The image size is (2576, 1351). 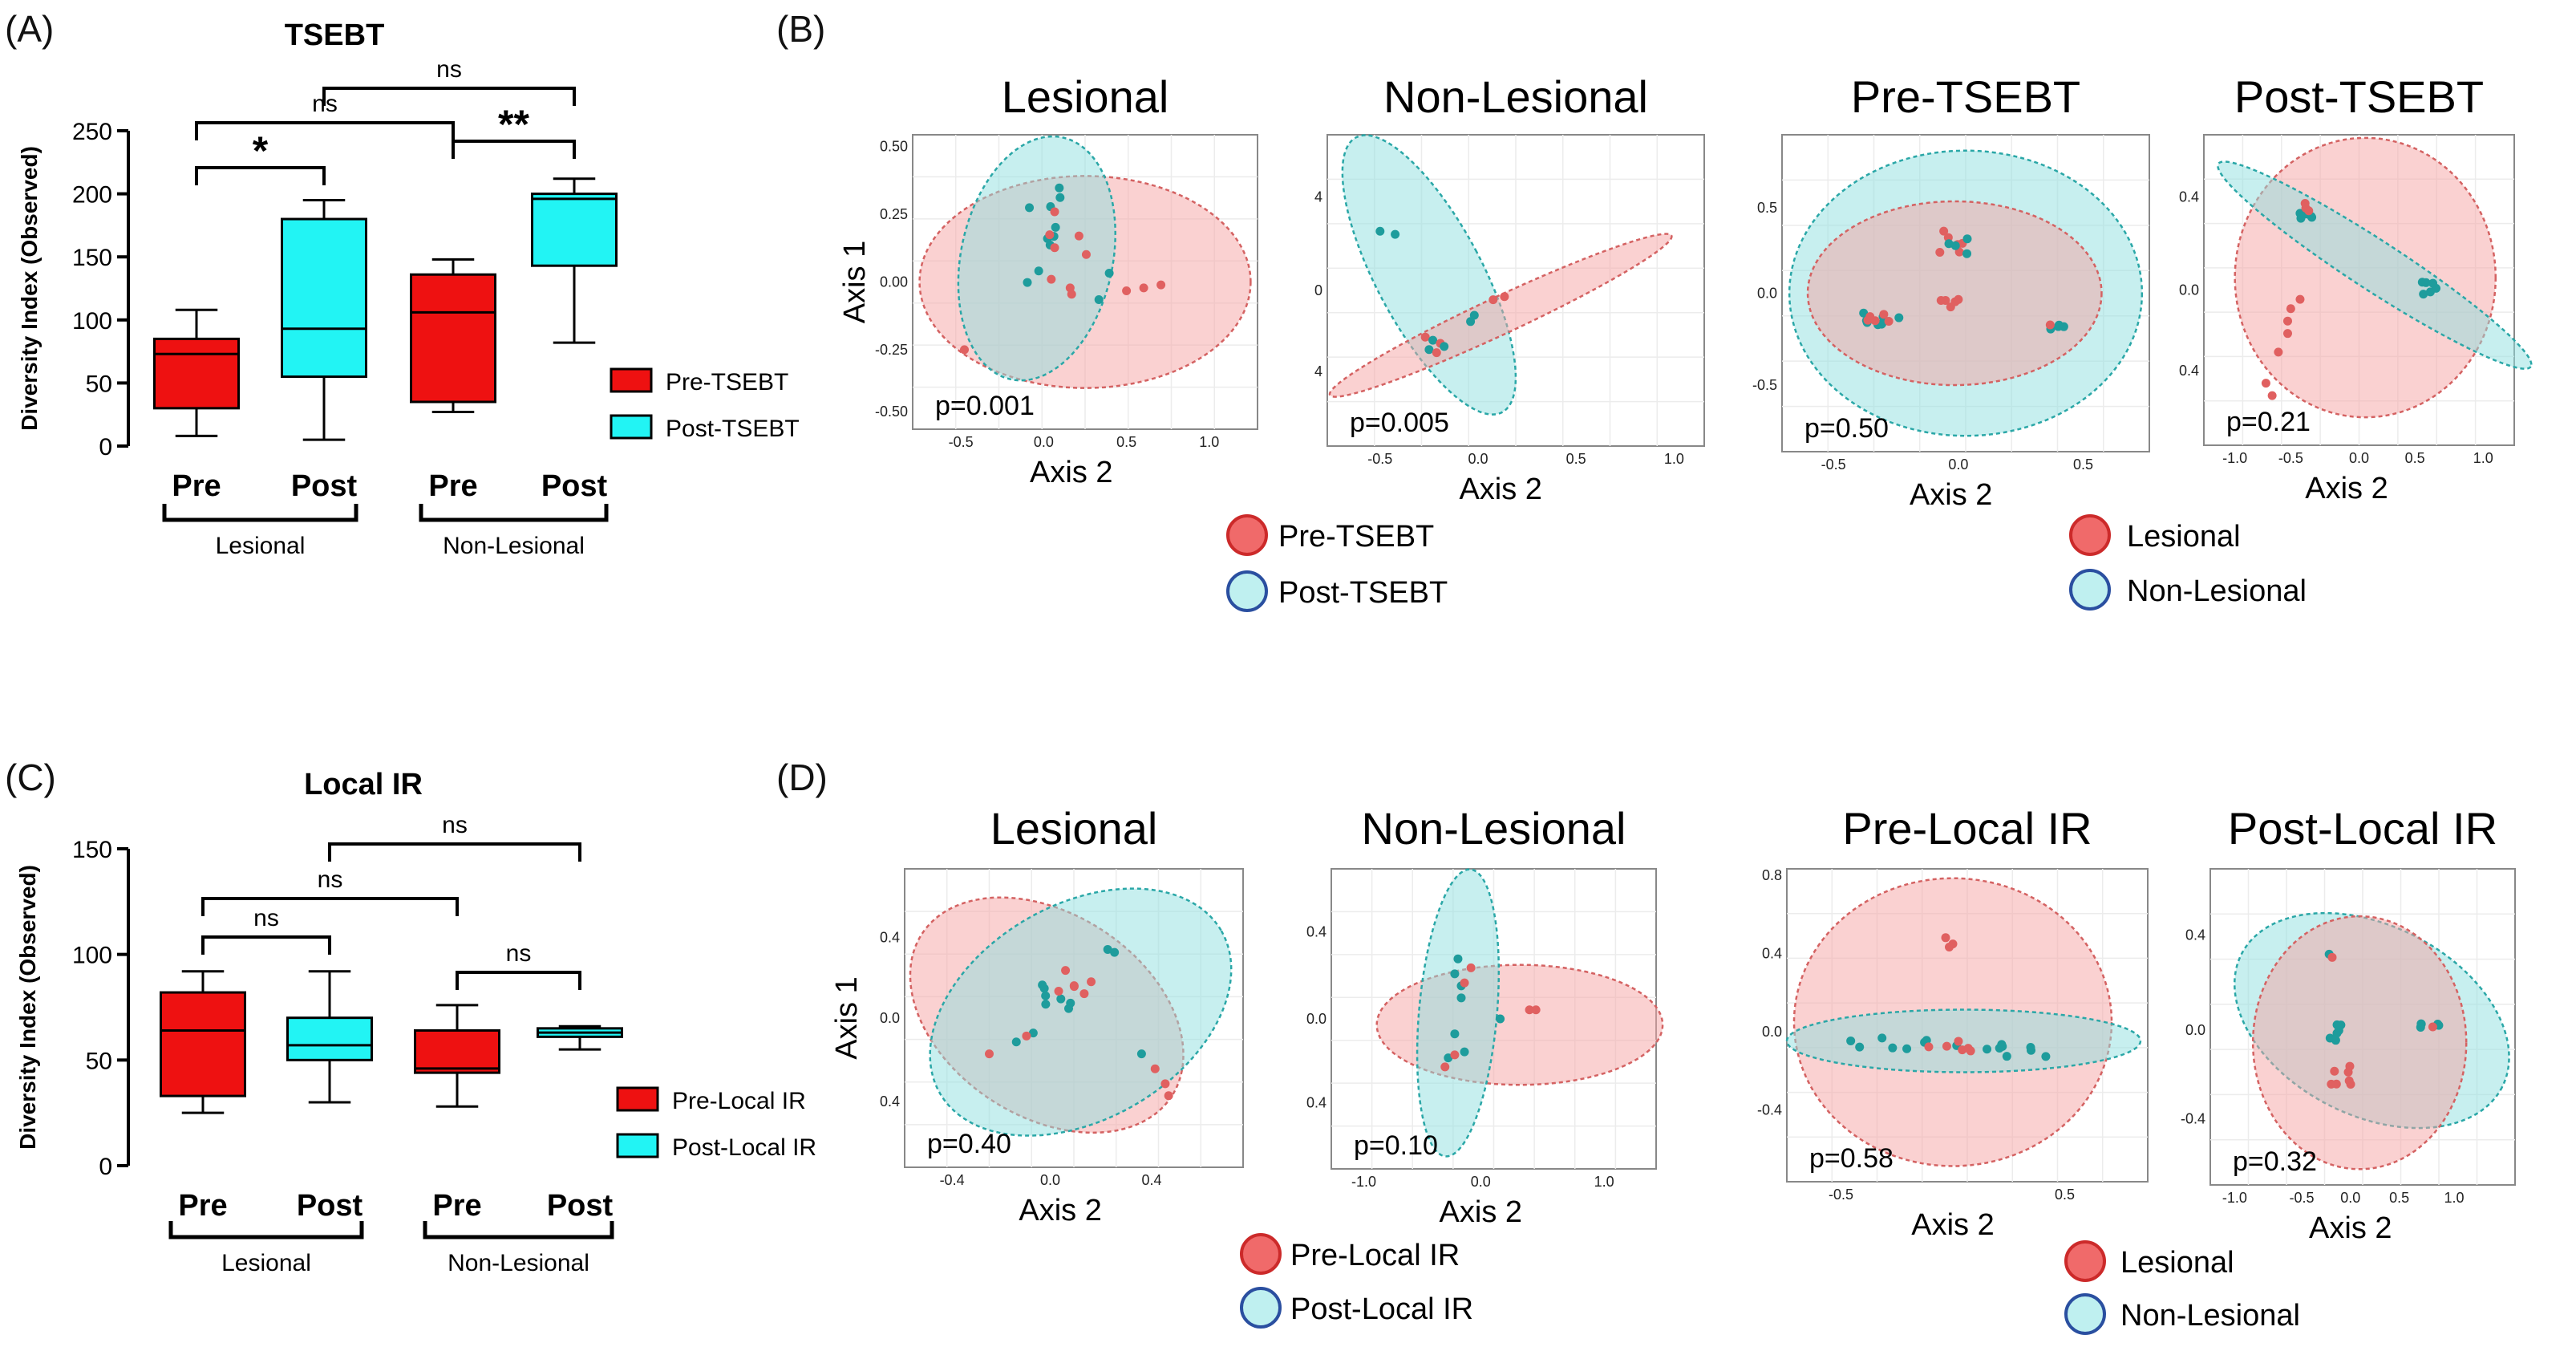 I want to click on significance-label: *, so click(x=261, y=150).